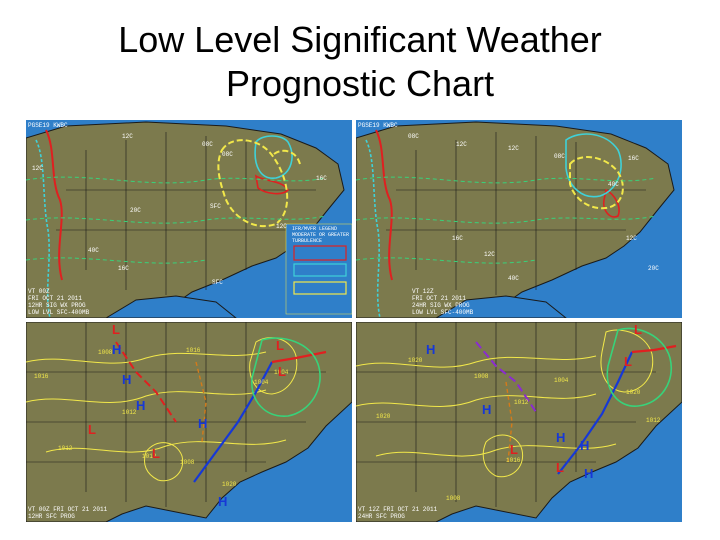 This screenshot has height=540, width=720. Describe the element at coordinates (320, 288) in the screenshot. I see `legend-turbulence-swatch` at that location.